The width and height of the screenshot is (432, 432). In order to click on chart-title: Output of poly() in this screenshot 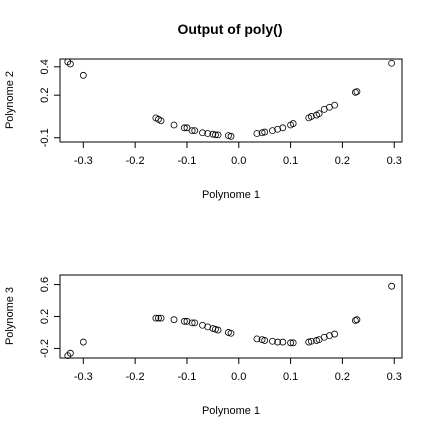, I will do `click(230, 29)`.